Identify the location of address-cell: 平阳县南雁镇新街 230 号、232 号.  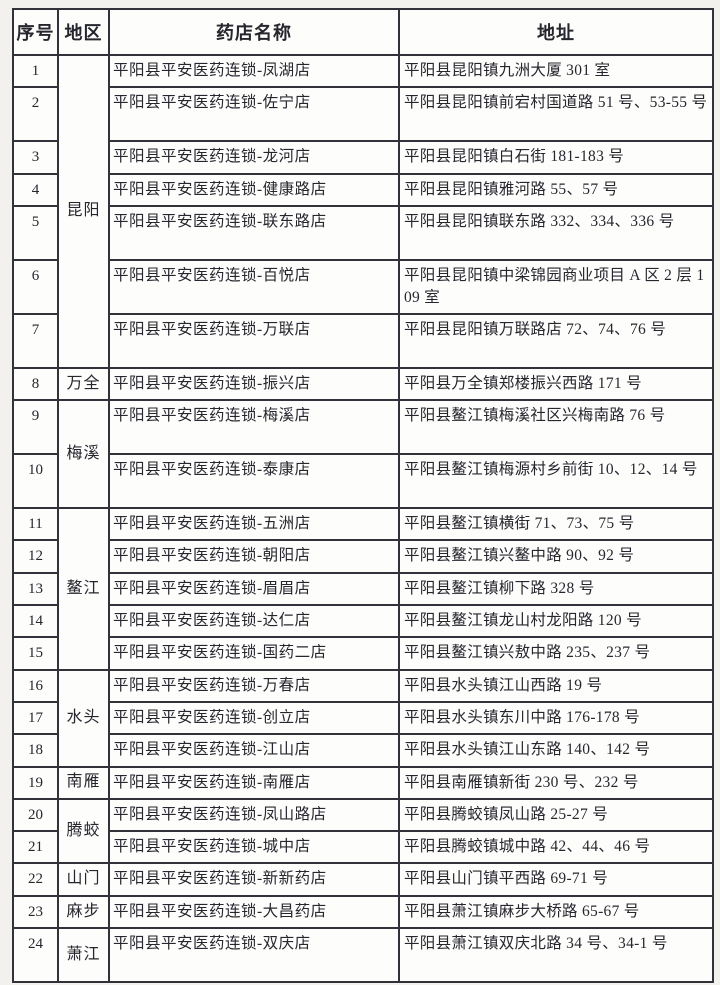
(556, 782).